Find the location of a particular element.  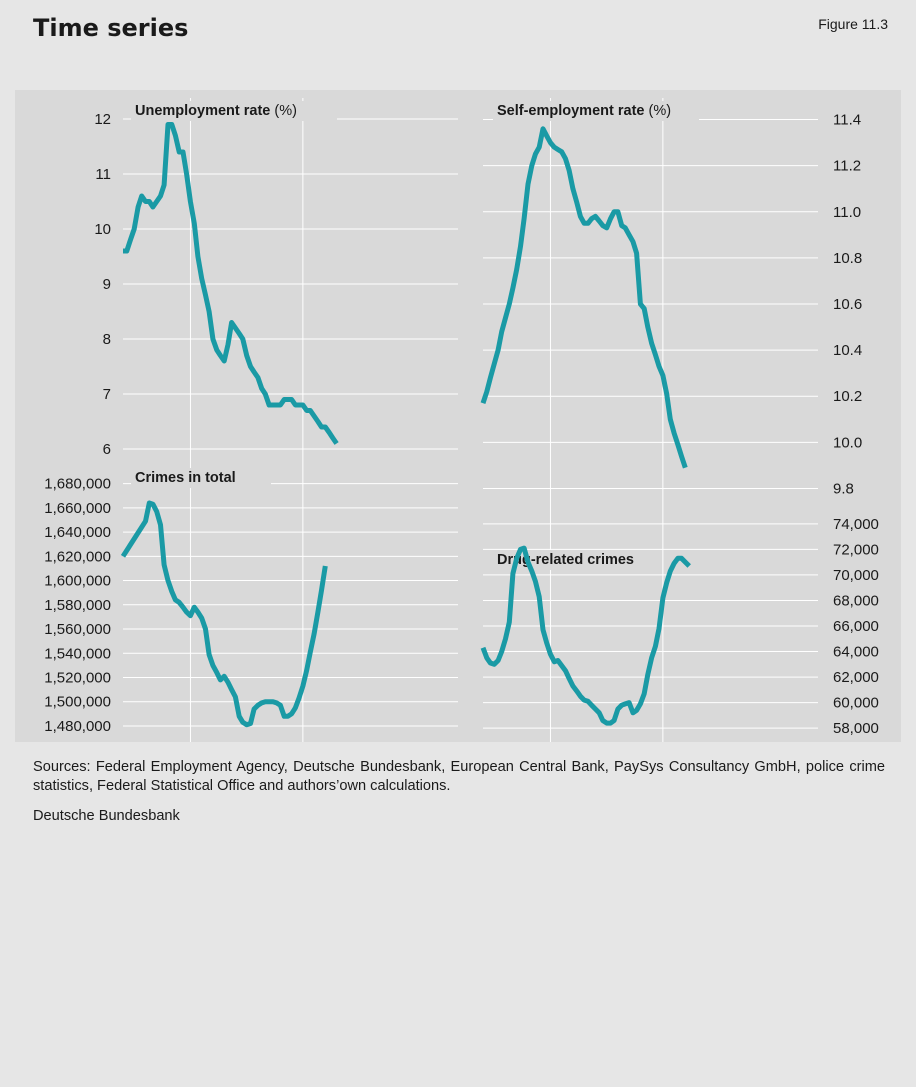

drugs-tick-label: 66,000 is located at coordinates (856, 626).